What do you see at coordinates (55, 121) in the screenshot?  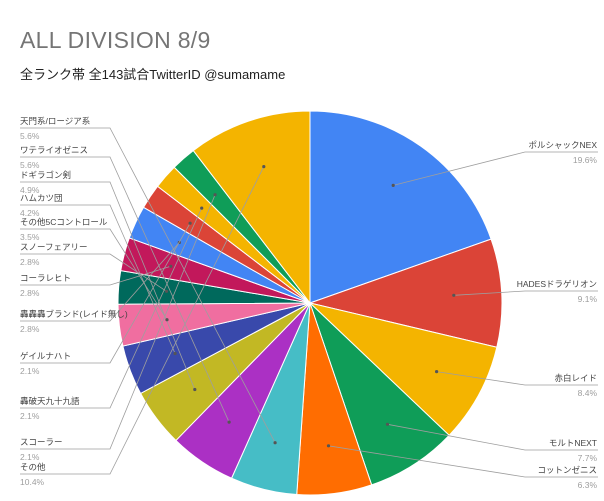 I see `slice-label: 天門系/ロージア系` at bounding box center [55, 121].